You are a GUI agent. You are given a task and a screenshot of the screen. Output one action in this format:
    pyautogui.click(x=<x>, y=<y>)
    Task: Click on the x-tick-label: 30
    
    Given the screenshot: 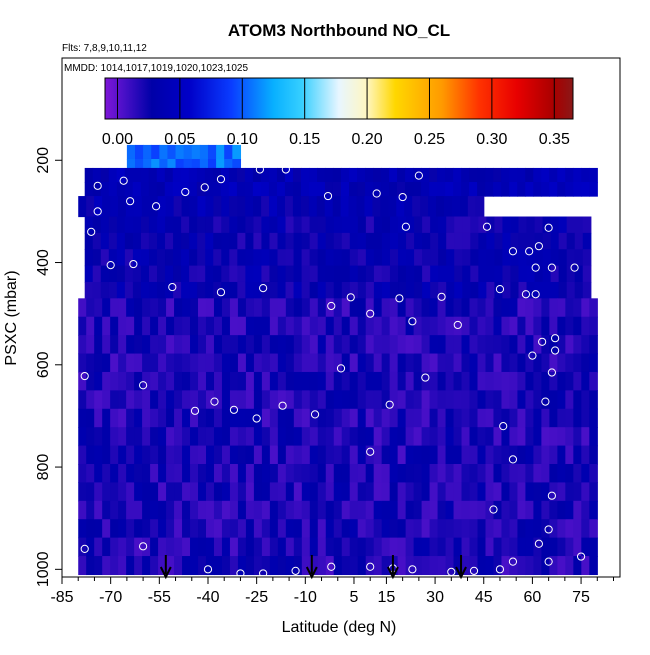 What is the action you would take?
    pyautogui.click(x=435, y=597)
    